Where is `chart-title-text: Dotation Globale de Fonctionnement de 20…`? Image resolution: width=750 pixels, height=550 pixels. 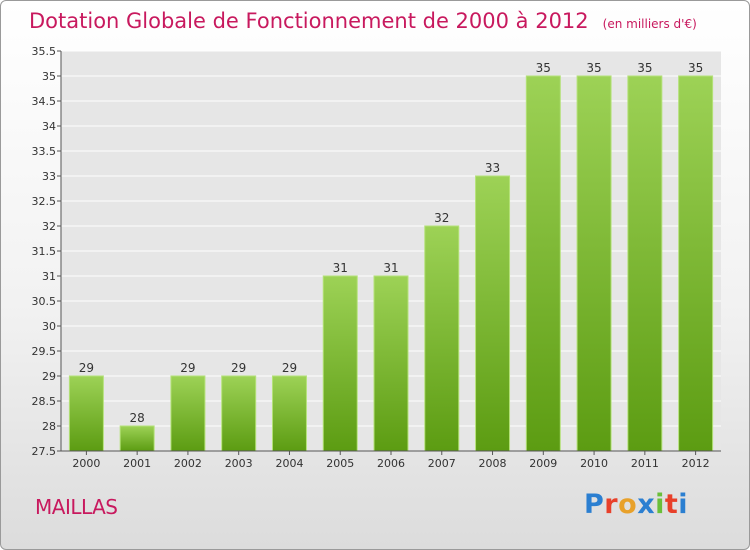
chart-title-text: Dotation Globale de Fonctionnement de 20… is located at coordinates (309, 21).